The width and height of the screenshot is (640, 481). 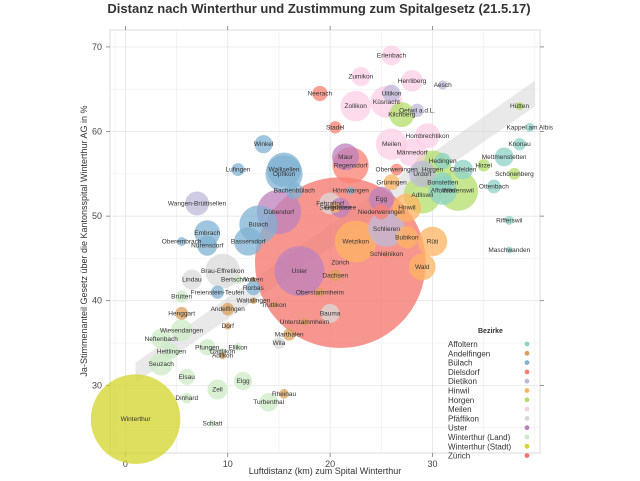 I want to click on y-tick-label: 40, so click(x=97, y=301).